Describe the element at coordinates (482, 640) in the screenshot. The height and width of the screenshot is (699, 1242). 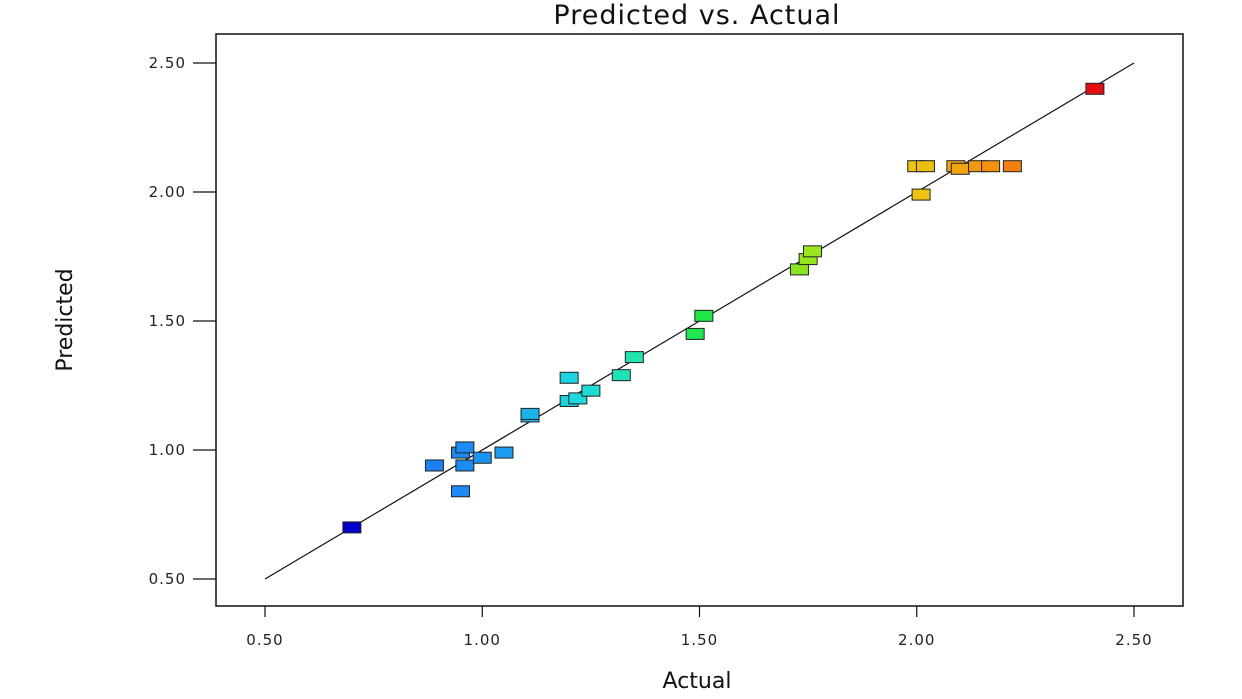
I see `x-tick-label: 1.00` at that location.